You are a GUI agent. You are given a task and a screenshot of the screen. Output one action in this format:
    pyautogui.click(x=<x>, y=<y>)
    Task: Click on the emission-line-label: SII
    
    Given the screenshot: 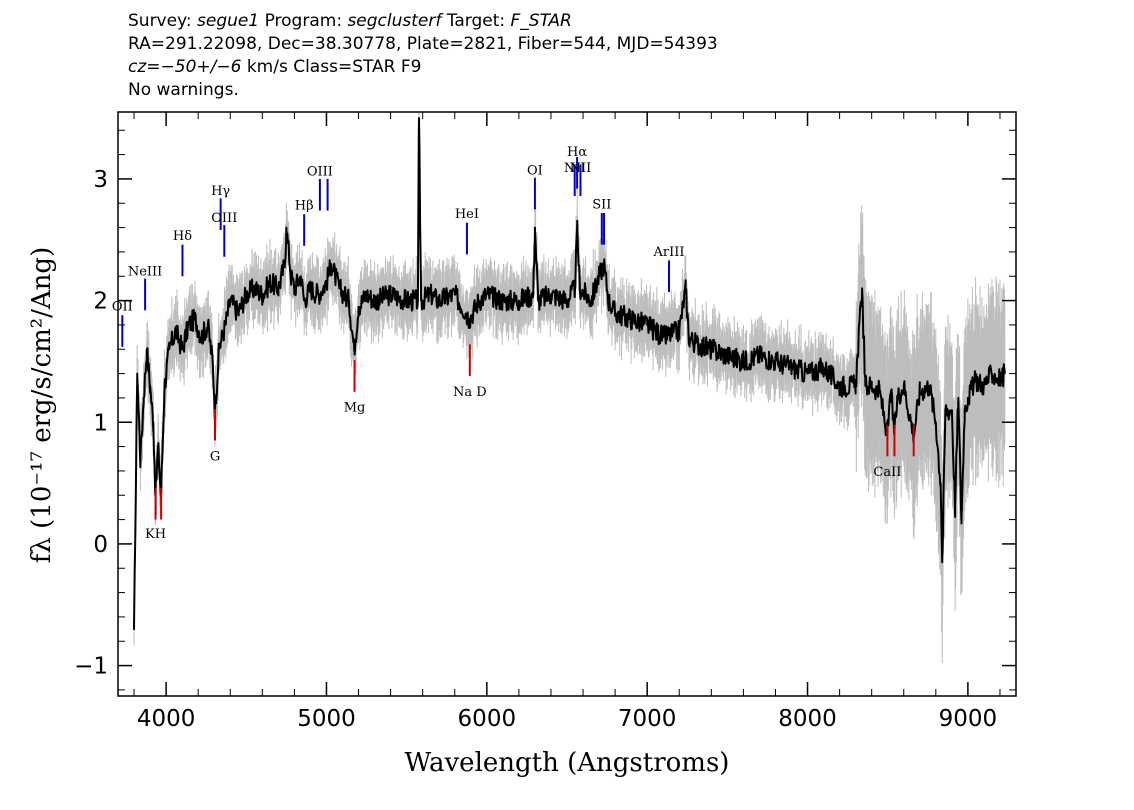 What is the action you would take?
    pyautogui.click(x=601, y=204)
    